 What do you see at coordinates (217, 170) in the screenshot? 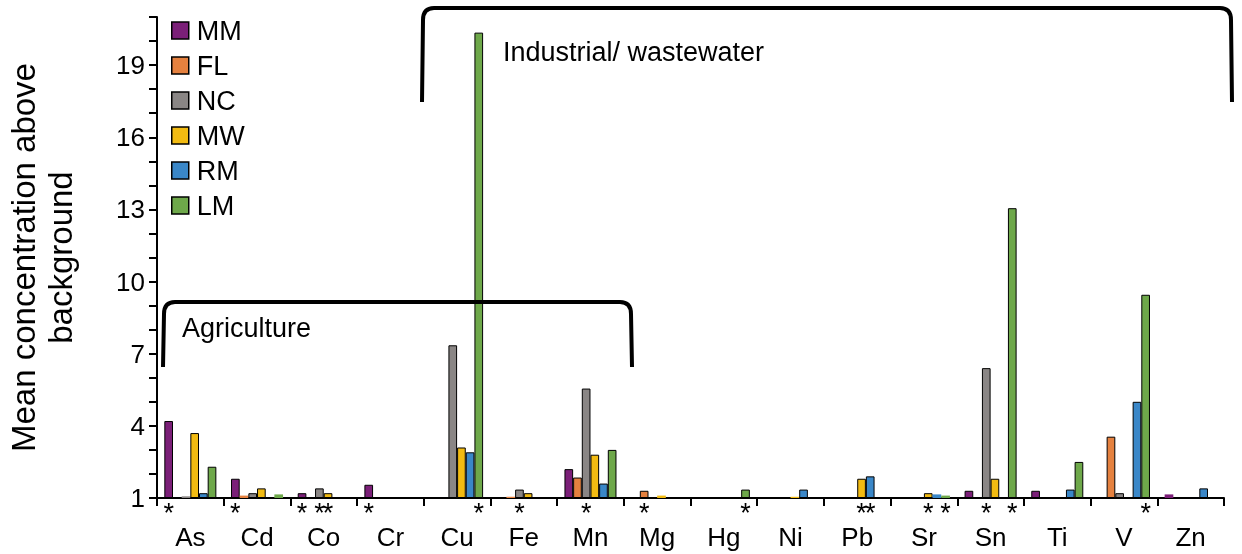
I see `legend-label: RM` at bounding box center [217, 170].